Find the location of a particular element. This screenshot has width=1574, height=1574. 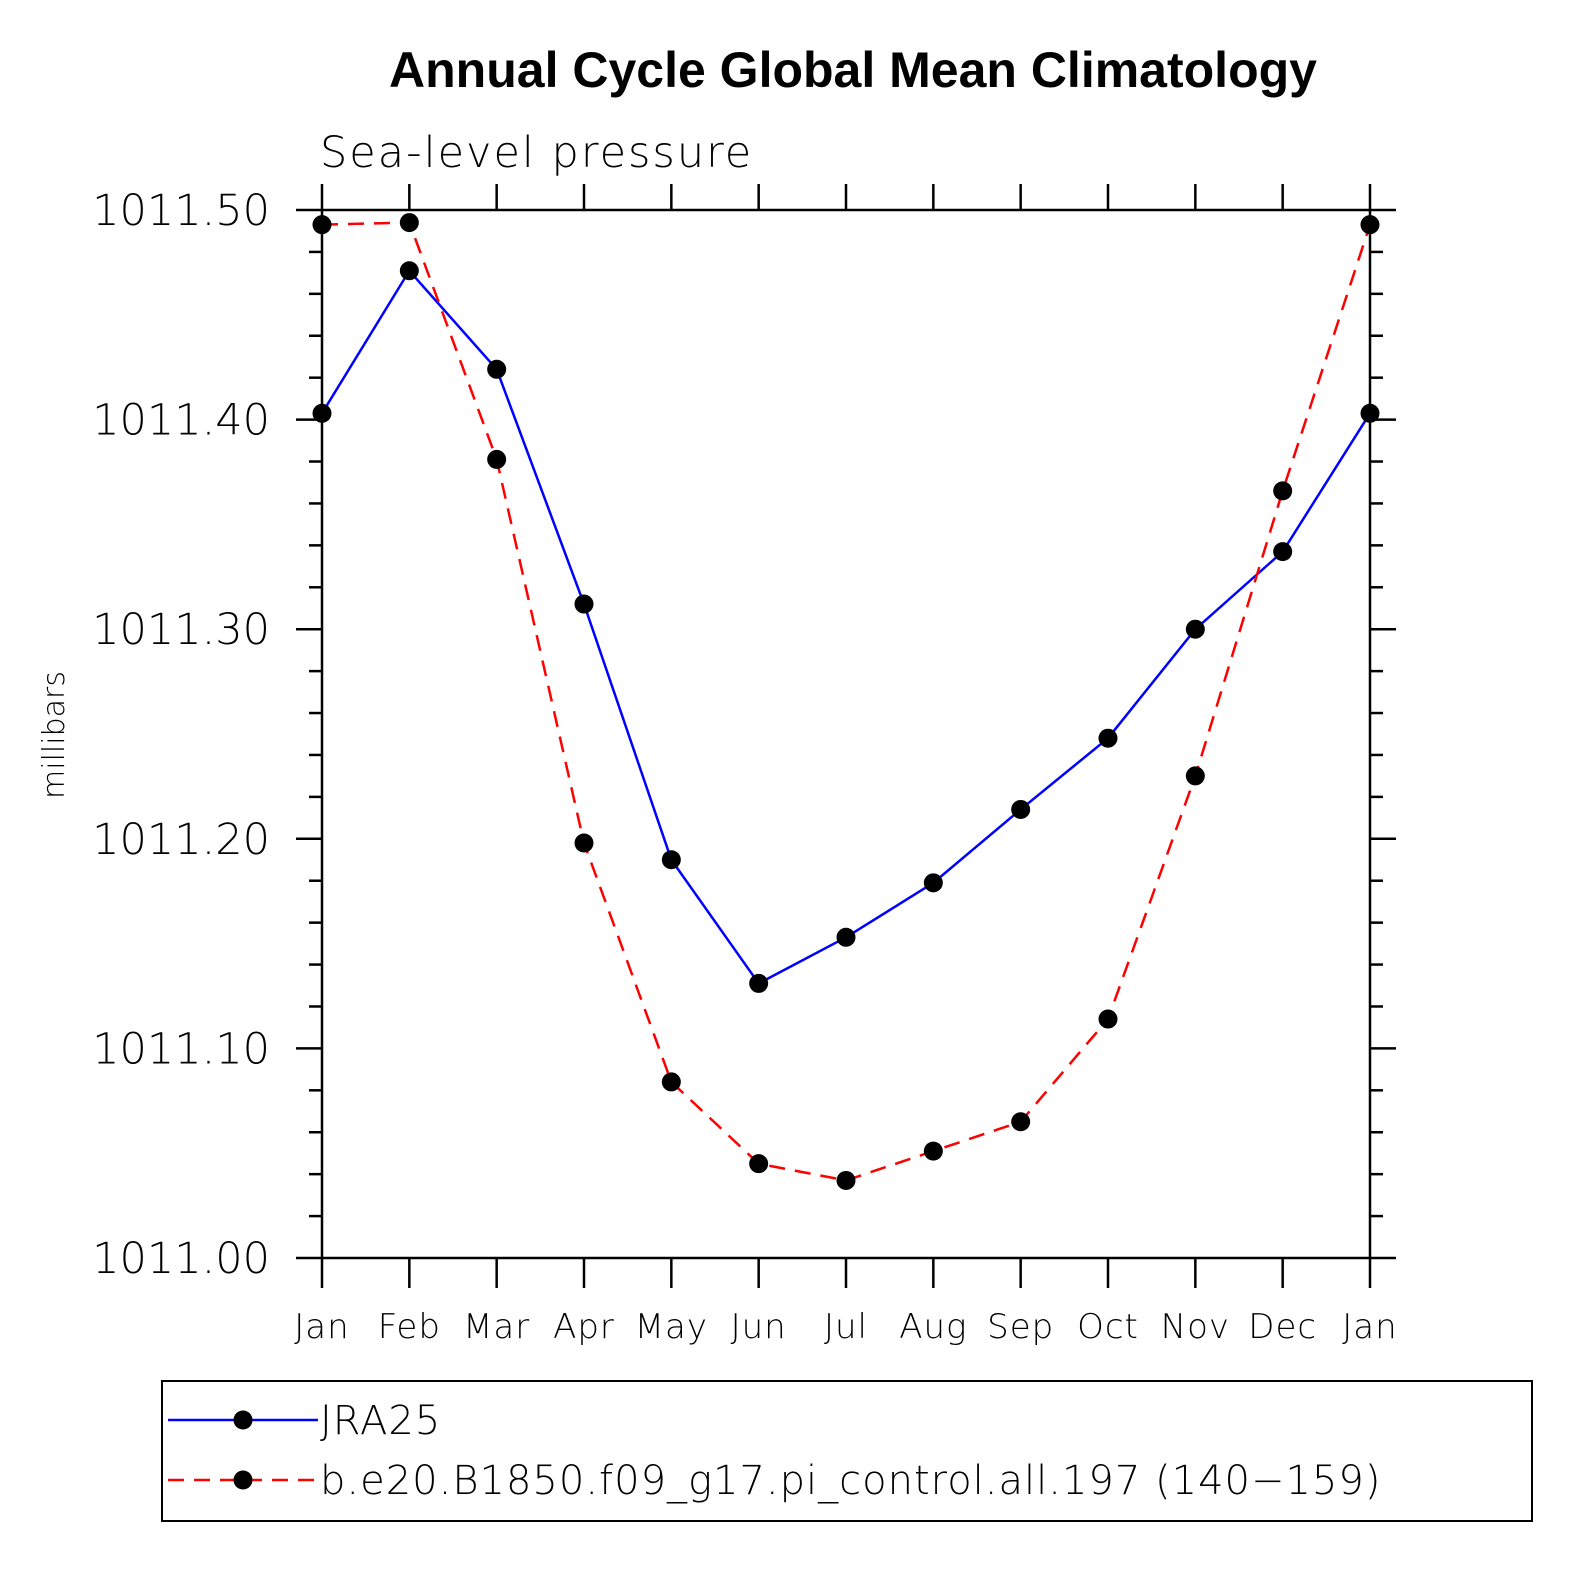

x-tick-labels: Jan Feb Mar Apr May Jun Jul Aug Sep Oct Nov Dec Jan is located at coordinates (845, 1327).